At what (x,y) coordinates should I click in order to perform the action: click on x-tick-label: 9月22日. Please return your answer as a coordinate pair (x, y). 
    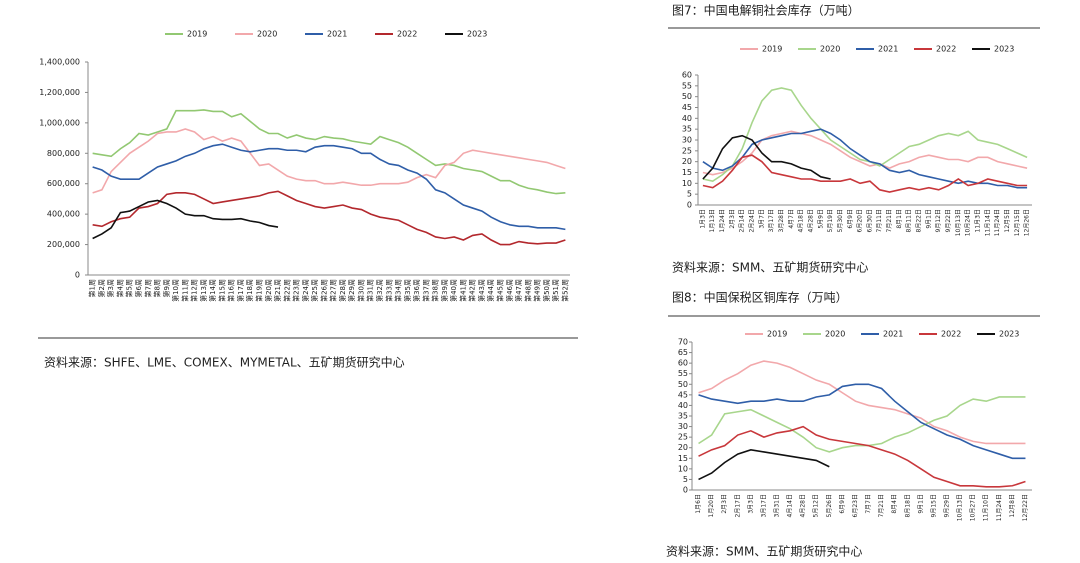
    Looking at the image, I should click on (948, 220).